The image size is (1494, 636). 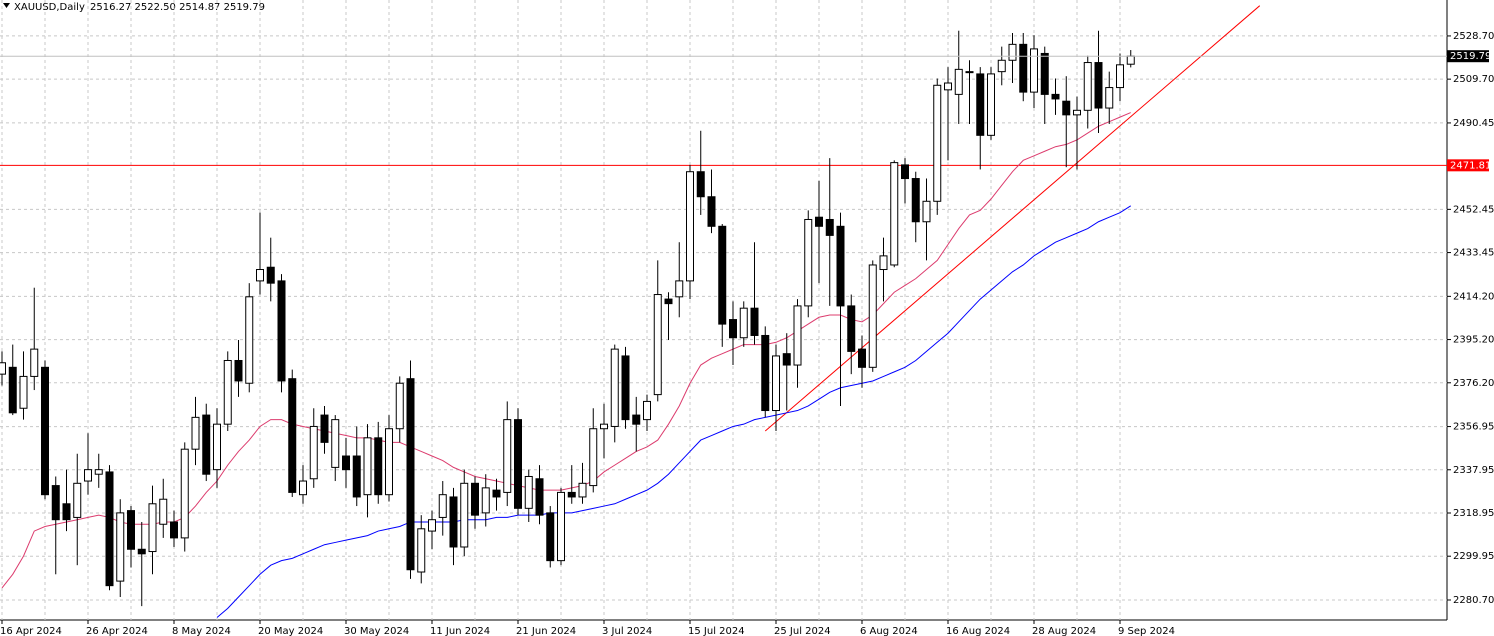 What do you see at coordinates (1473, 253) in the screenshot?
I see `y-tick-label: 2433.45` at bounding box center [1473, 253].